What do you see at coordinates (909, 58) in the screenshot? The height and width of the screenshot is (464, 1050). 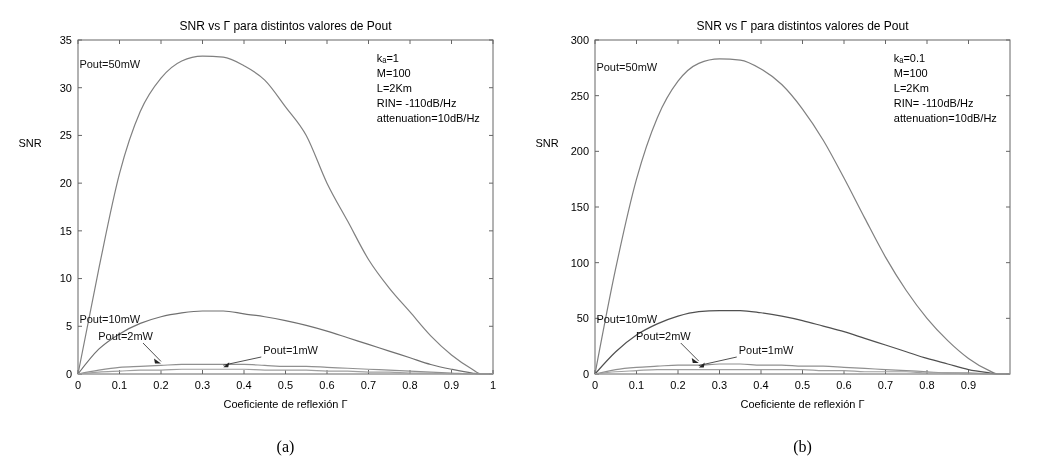 I see `annotation: kₐ=0.1` at bounding box center [909, 58].